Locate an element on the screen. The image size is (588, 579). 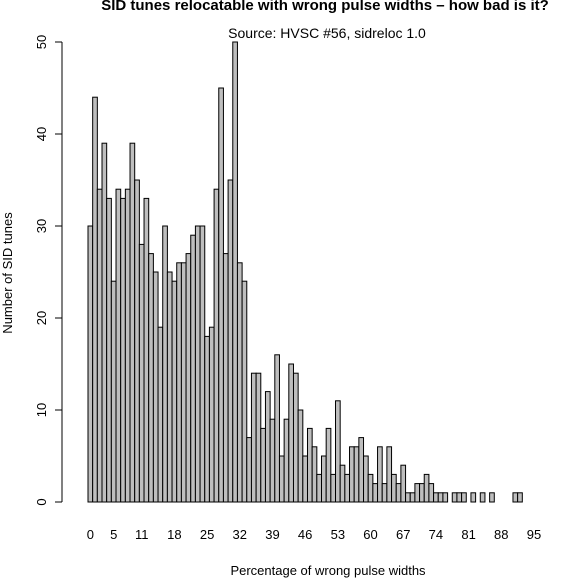
x-tick-label: 60 is located at coordinates (370, 534).